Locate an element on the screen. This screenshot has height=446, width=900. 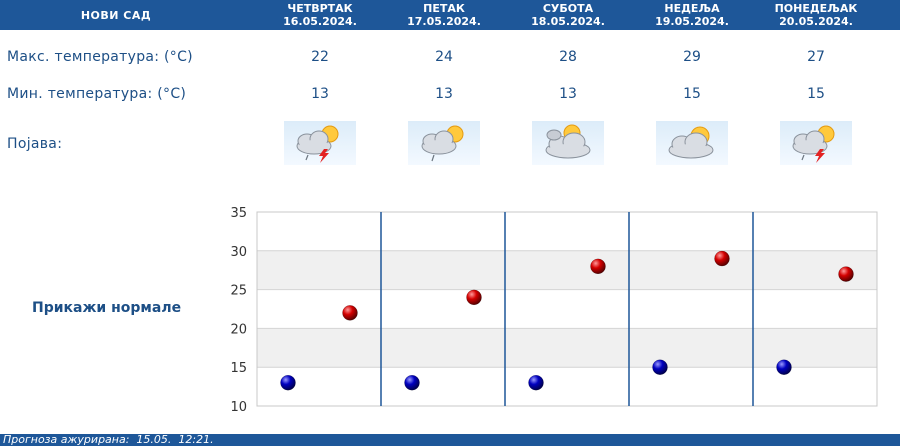
day-date: 20.05.2024. is located at coordinates (816, 21).